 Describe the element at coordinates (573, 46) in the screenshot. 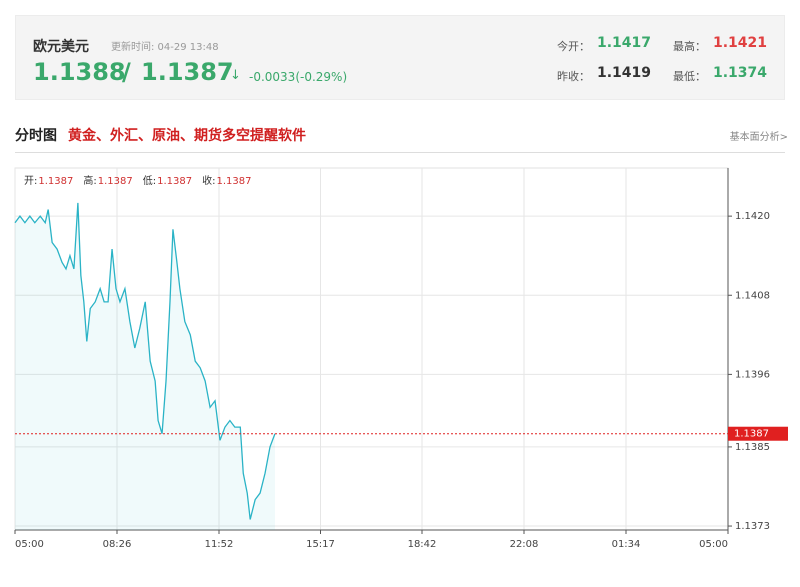

I see `open-label: 今开：` at that location.